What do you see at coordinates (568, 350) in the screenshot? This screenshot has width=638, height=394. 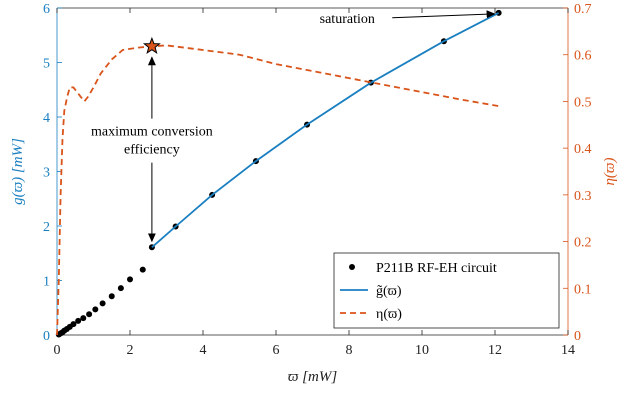 I see `x-tick-label: 14` at bounding box center [568, 350].